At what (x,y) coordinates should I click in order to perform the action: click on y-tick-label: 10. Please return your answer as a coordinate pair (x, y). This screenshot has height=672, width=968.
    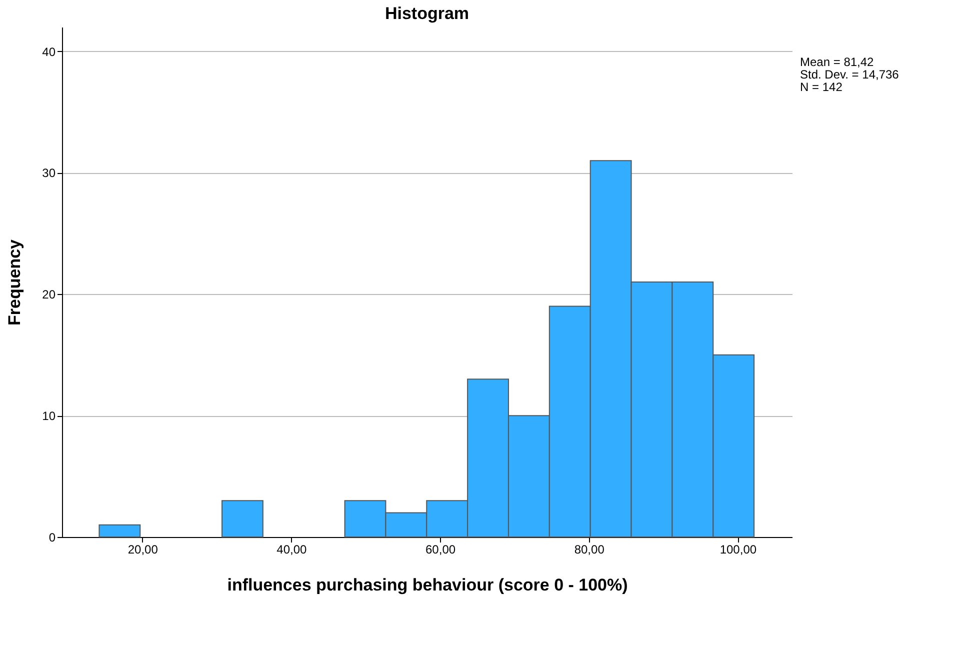
    Looking at the image, I should click on (49, 416).